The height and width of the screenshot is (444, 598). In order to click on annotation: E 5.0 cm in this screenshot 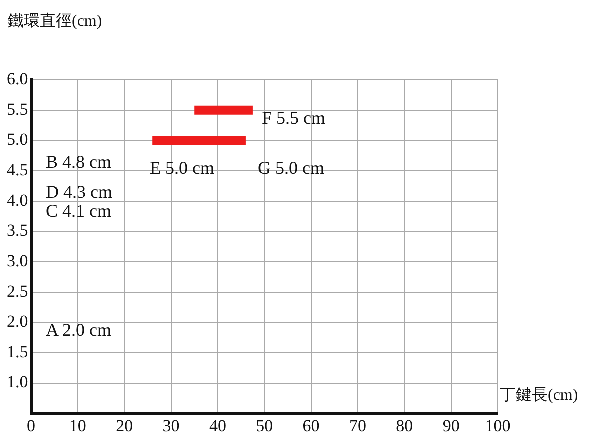, I will do `click(182, 168)`.